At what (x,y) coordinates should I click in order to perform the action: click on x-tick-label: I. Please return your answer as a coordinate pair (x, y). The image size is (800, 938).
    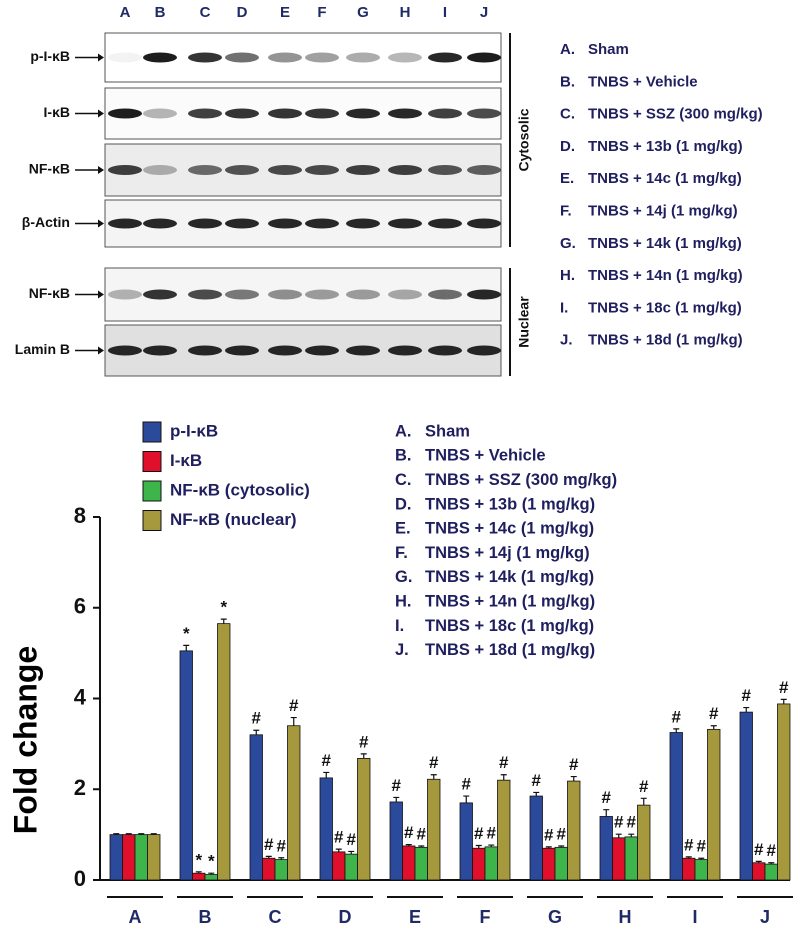
    Looking at the image, I should click on (694, 917).